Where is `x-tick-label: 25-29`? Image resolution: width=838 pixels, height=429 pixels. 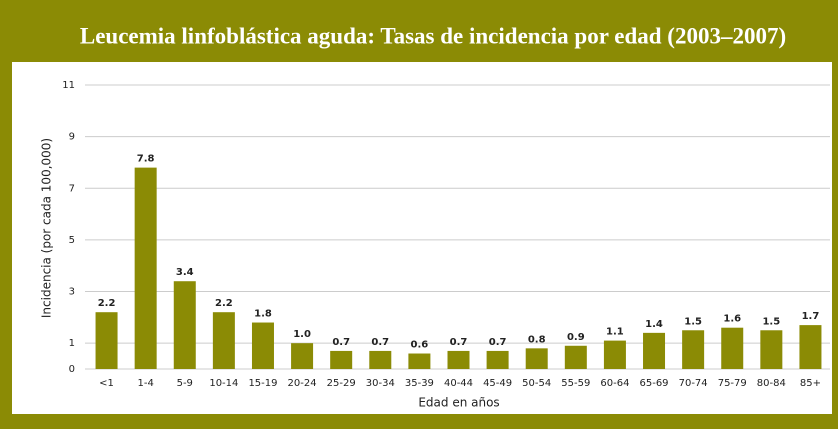 x-tick-label: 25-29 is located at coordinates (341, 383).